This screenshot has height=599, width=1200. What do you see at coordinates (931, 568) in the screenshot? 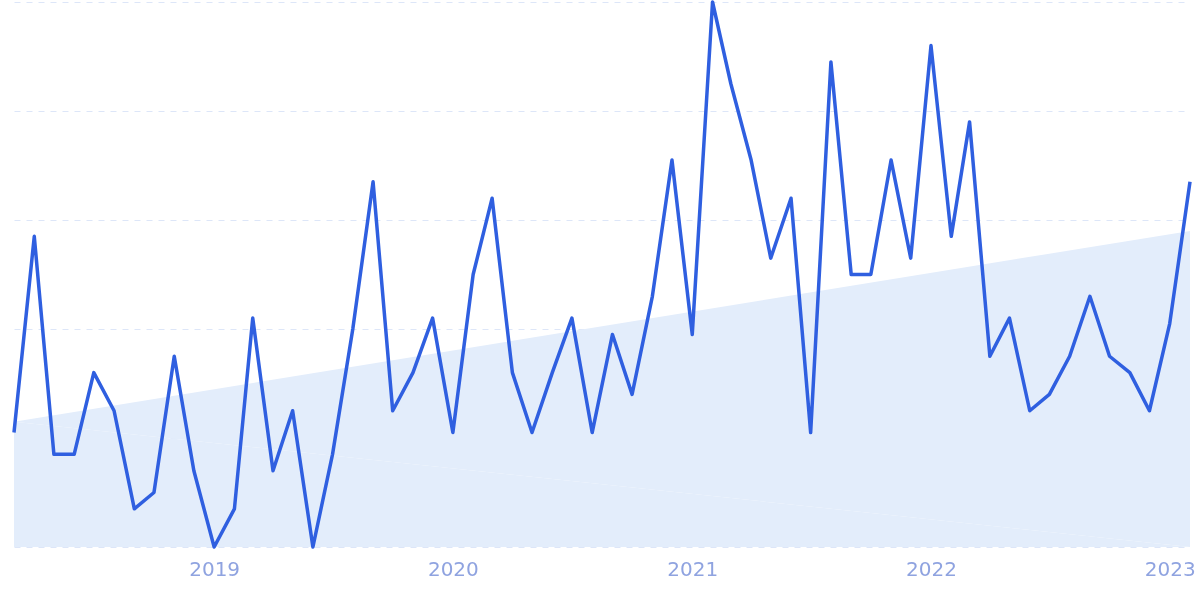
I see `x-tick-label: 2022` at bounding box center [931, 568].